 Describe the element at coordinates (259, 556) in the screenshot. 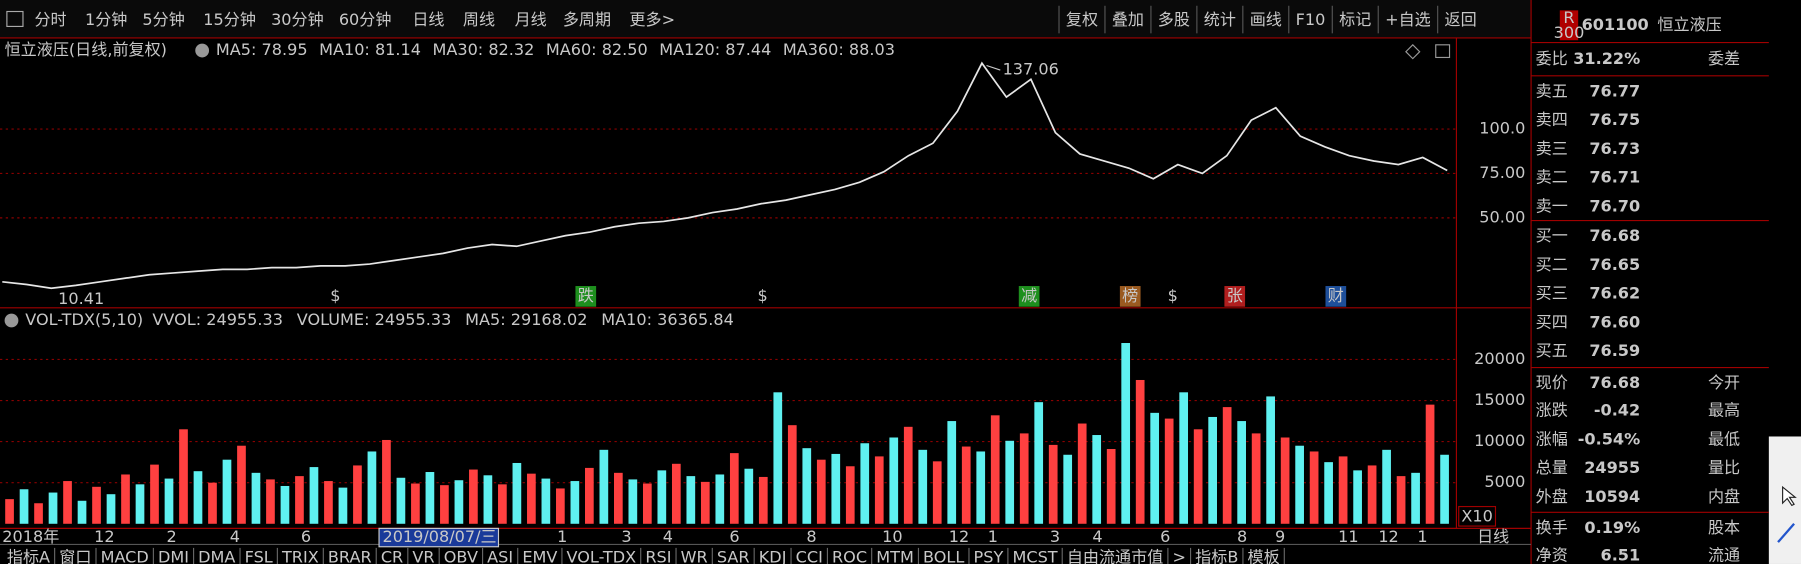

I see `indicator-tab: FSL` at that location.